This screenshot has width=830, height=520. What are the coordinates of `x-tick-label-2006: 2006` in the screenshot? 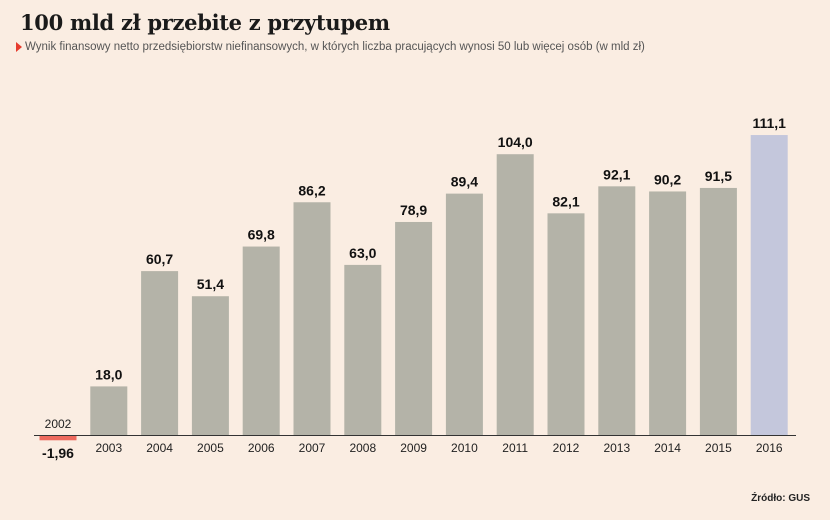 It's located at (261, 448).